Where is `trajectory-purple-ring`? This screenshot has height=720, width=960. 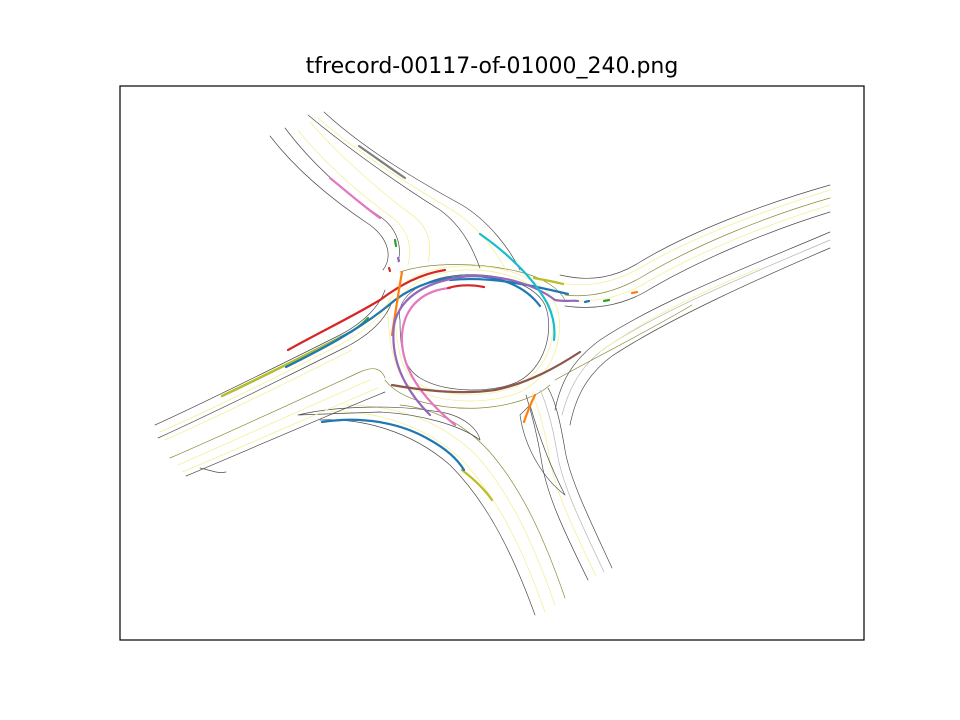
trajectory-purple-ring is located at coordinates (486, 345).